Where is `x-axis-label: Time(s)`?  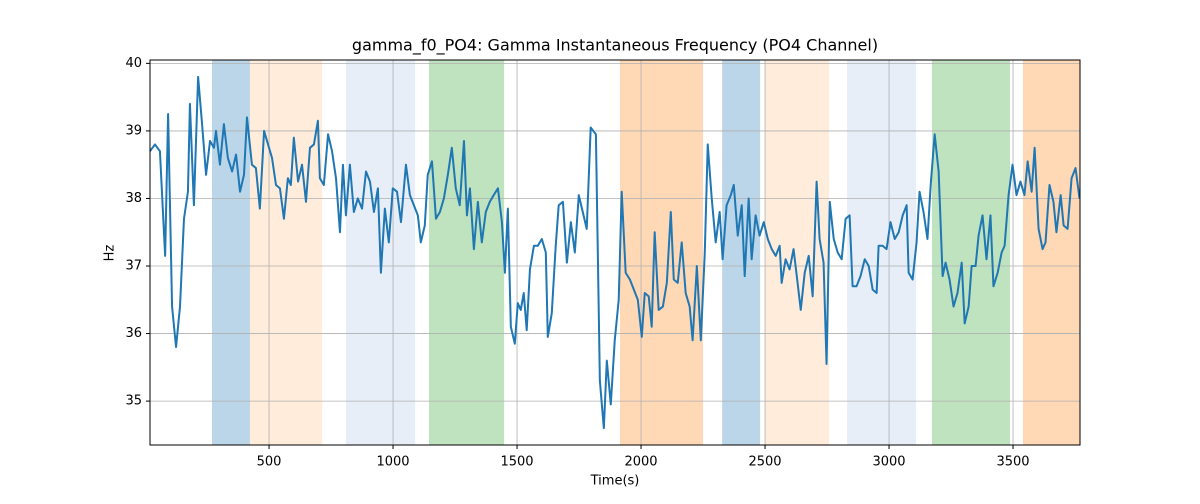 x-axis-label: Time(s) is located at coordinates (615, 481).